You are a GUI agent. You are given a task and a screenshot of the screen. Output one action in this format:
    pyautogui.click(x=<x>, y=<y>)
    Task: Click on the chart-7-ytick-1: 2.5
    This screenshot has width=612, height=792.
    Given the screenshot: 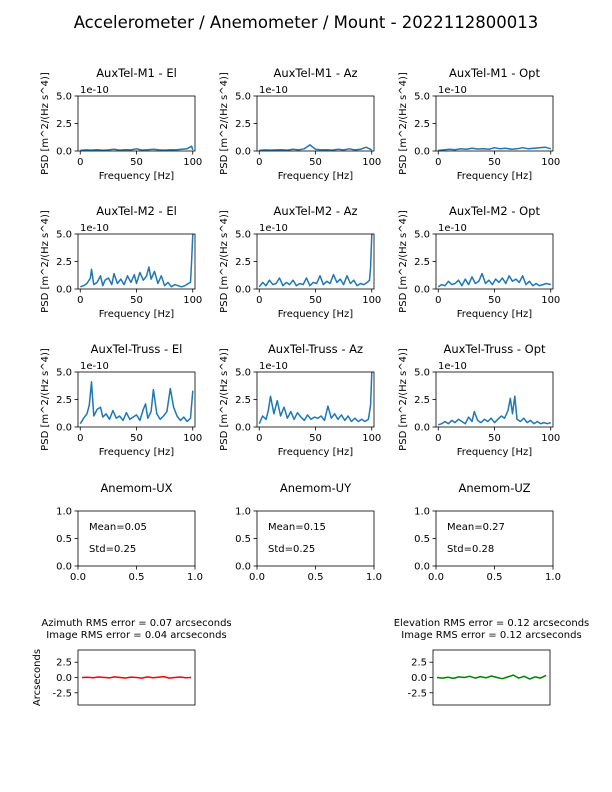 What is the action you would take?
    pyautogui.click(x=243, y=400)
    